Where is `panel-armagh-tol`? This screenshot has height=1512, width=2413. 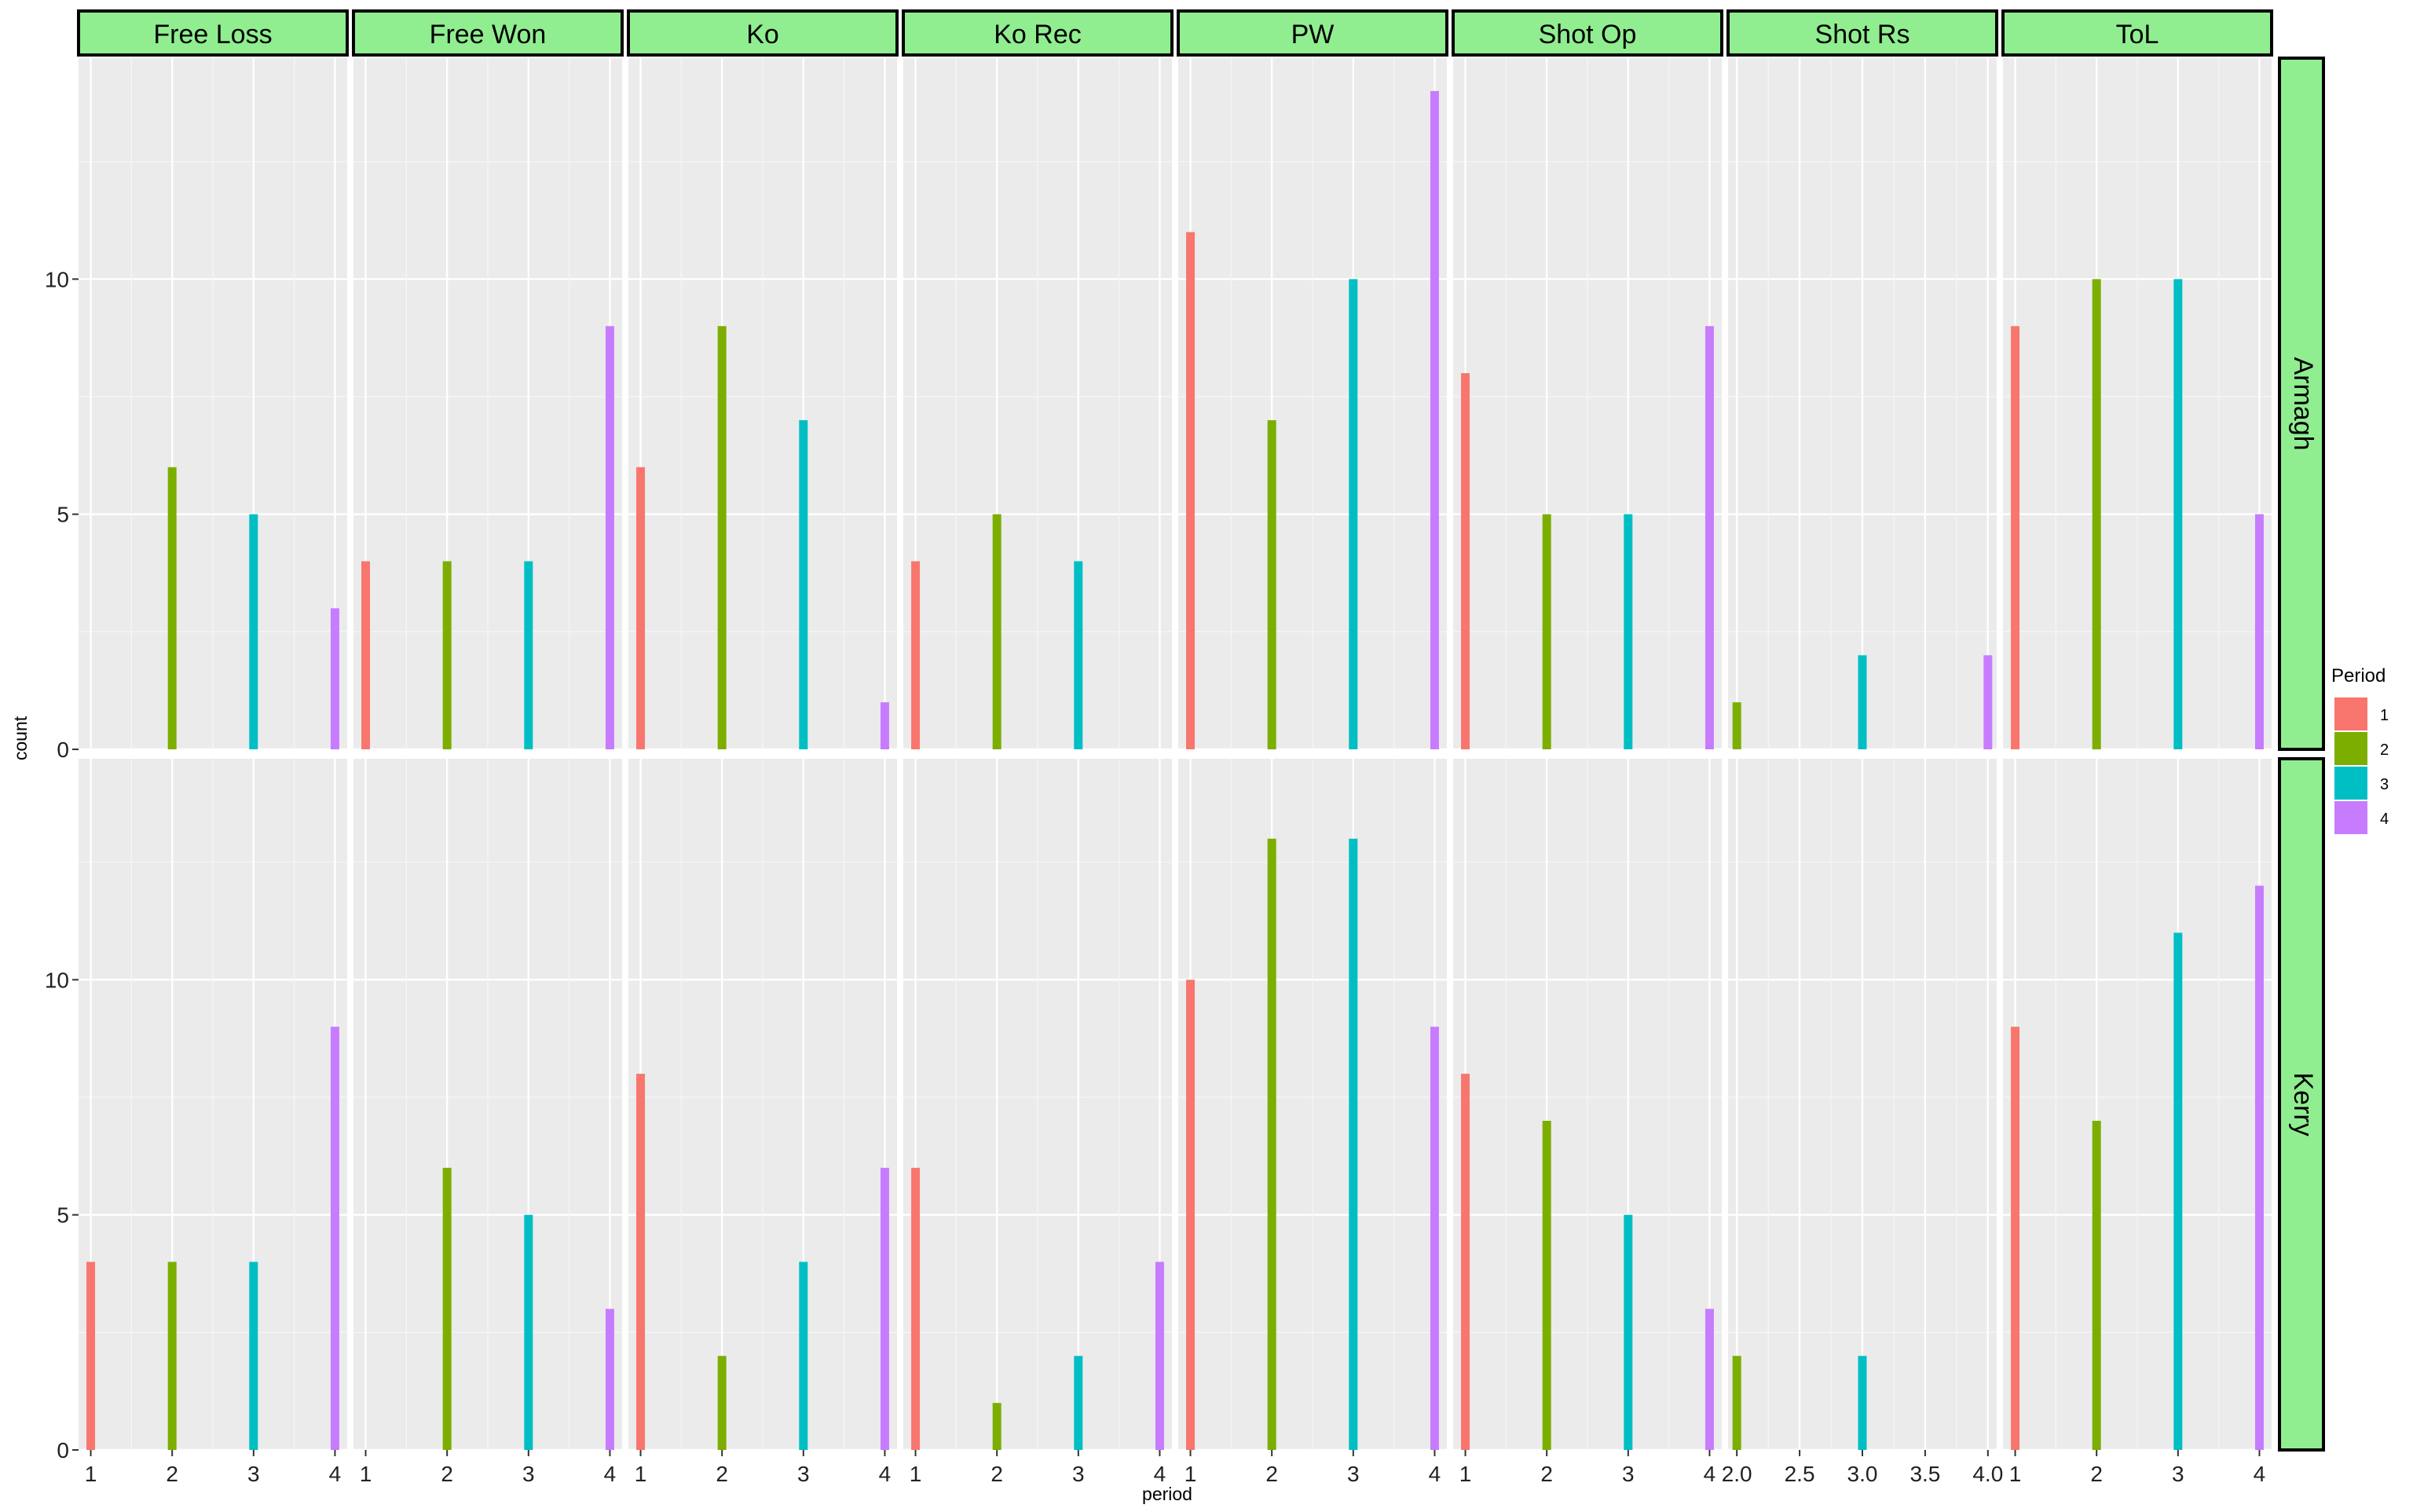
panel-armagh-tol is located at coordinates (2138, 404).